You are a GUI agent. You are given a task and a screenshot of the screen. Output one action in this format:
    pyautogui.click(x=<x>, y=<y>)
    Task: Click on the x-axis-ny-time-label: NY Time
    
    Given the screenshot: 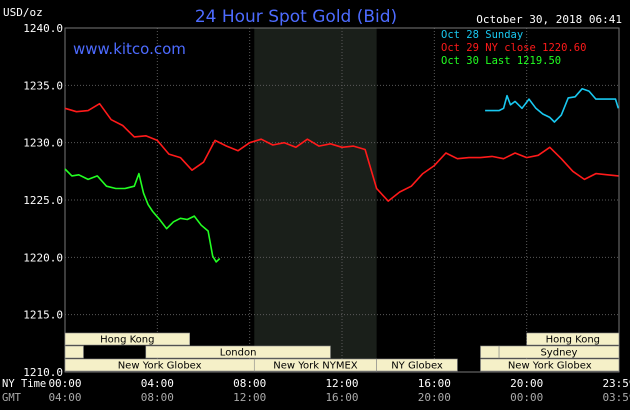 What is the action you would take?
    pyautogui.click(x=24, y=384)
    